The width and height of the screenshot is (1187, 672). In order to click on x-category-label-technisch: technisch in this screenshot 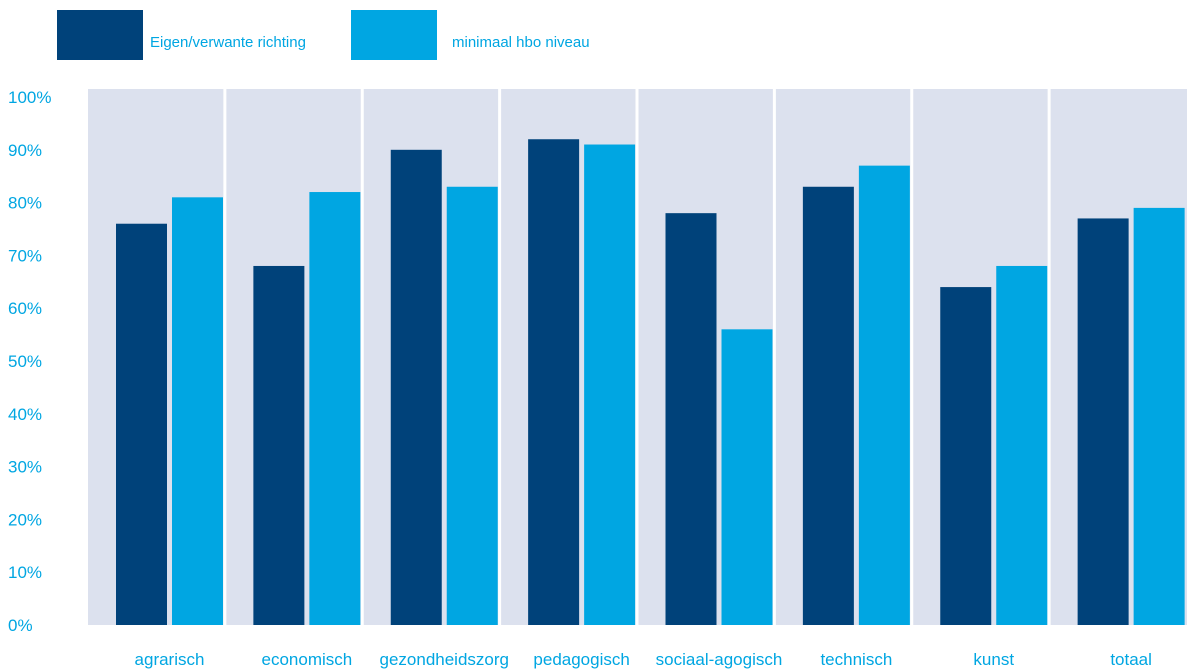, I will do `click(856, 659)`.